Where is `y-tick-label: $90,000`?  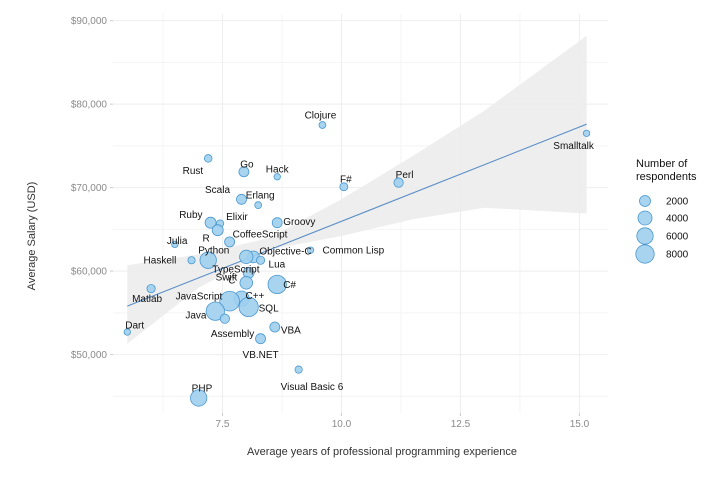
y-tick-label: $90,000 is located at coordinates (89, 21).